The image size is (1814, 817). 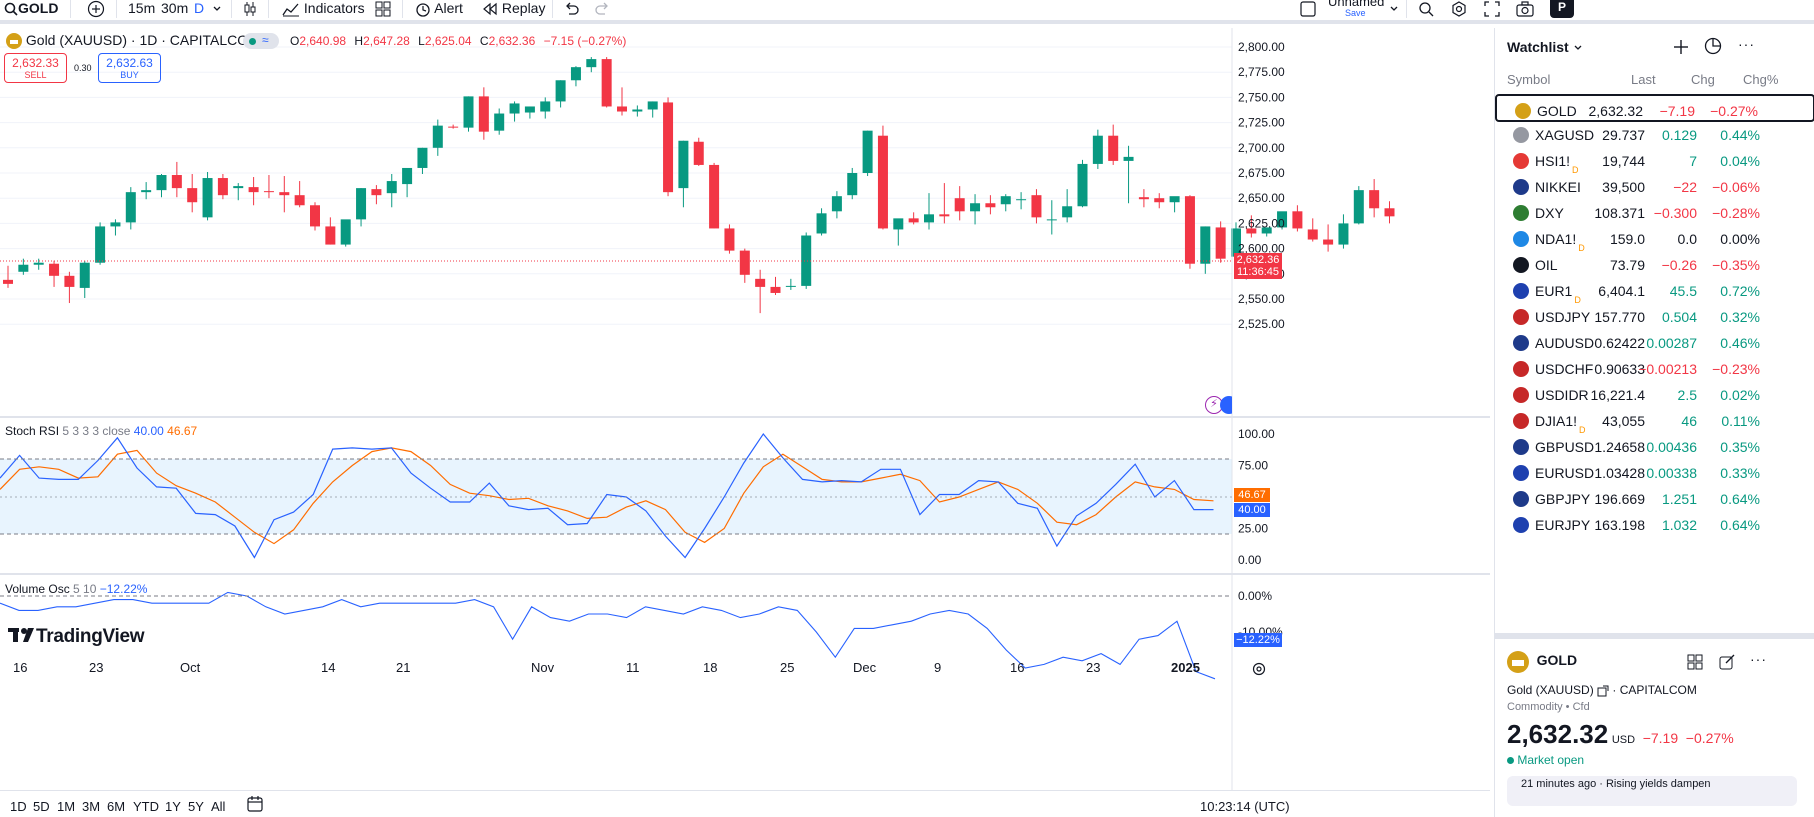 What do you see at coordinates (173, 806) in the screenshot?
I see `range-button-1y: 1Y` at bounding box center [173, 806].